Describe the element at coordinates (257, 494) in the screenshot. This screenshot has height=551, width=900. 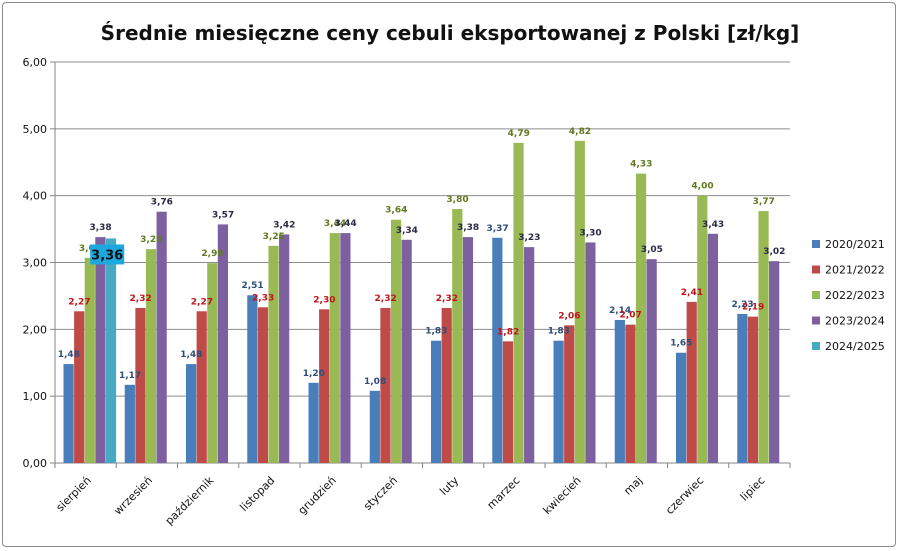
I see `x-tick-label: listopad` at that location.